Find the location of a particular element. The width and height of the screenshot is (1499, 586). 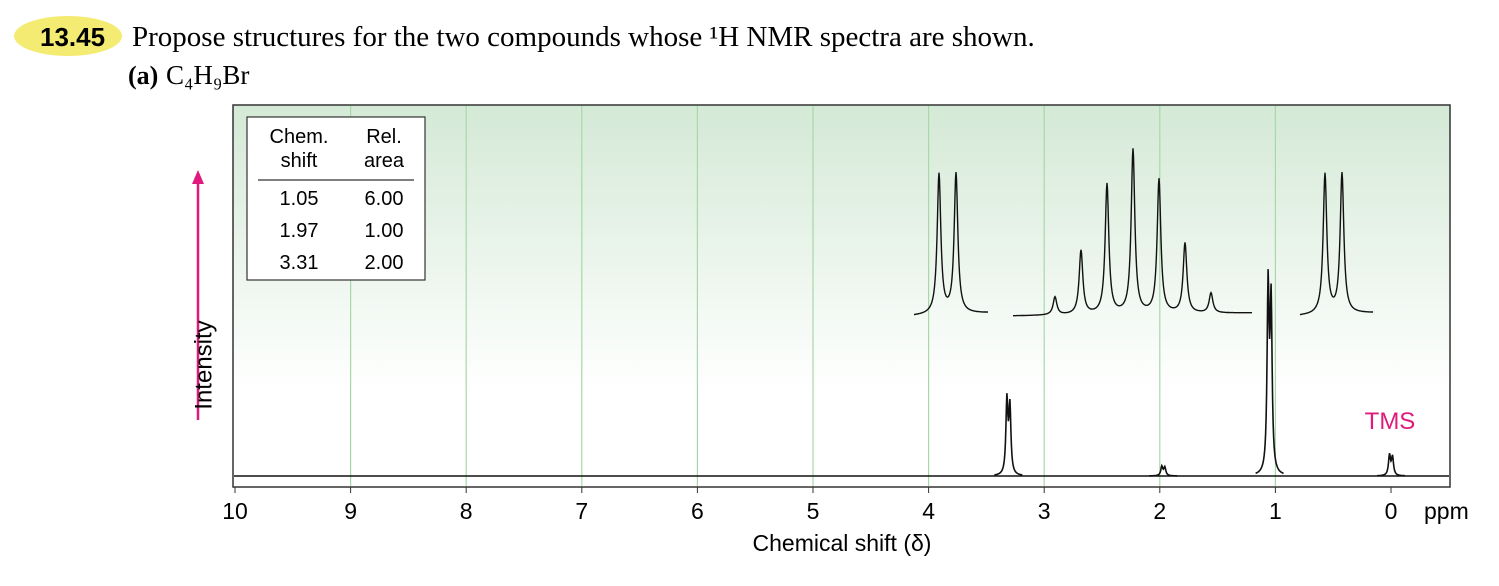

x-tick-label: 2 is located at coordinates (1159, 511).